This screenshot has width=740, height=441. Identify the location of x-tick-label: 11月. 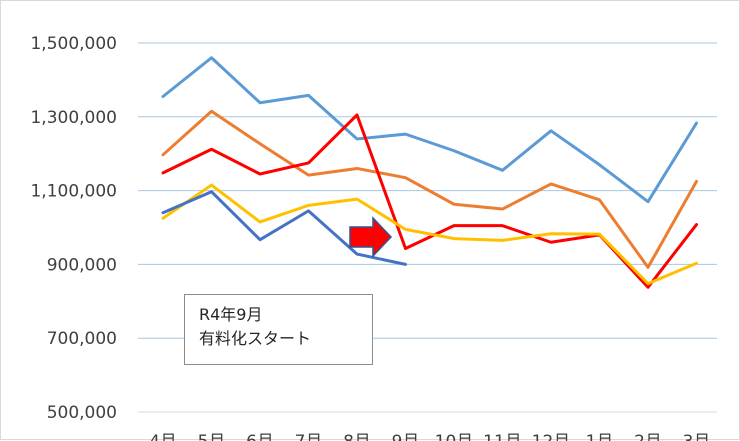
(502, 436).